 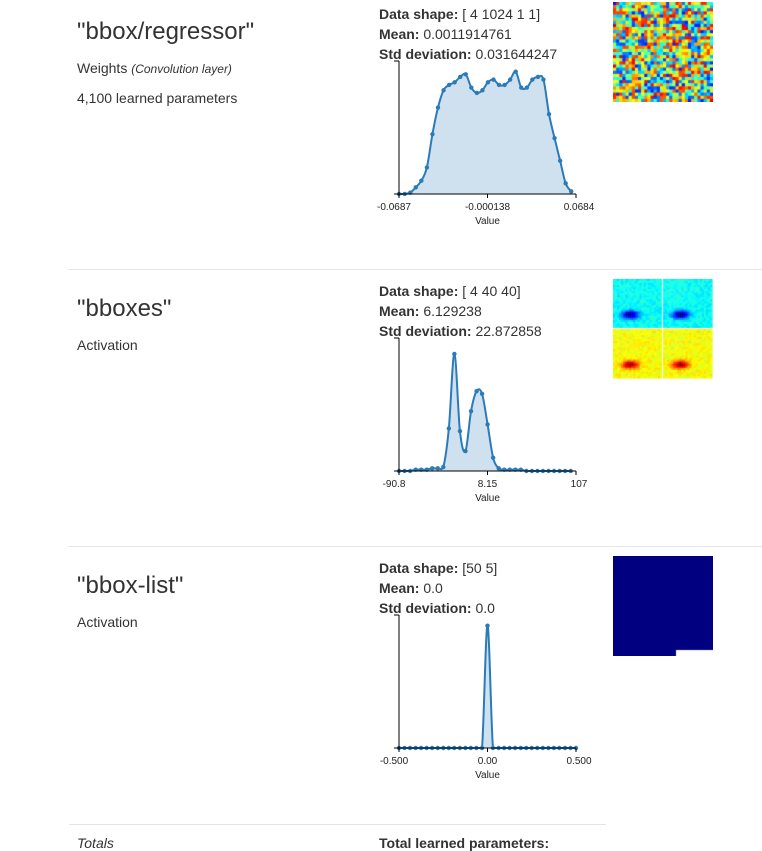 I want to click on data-shape-value: [ 4 1024 1 1], so click(x=501, y=14).